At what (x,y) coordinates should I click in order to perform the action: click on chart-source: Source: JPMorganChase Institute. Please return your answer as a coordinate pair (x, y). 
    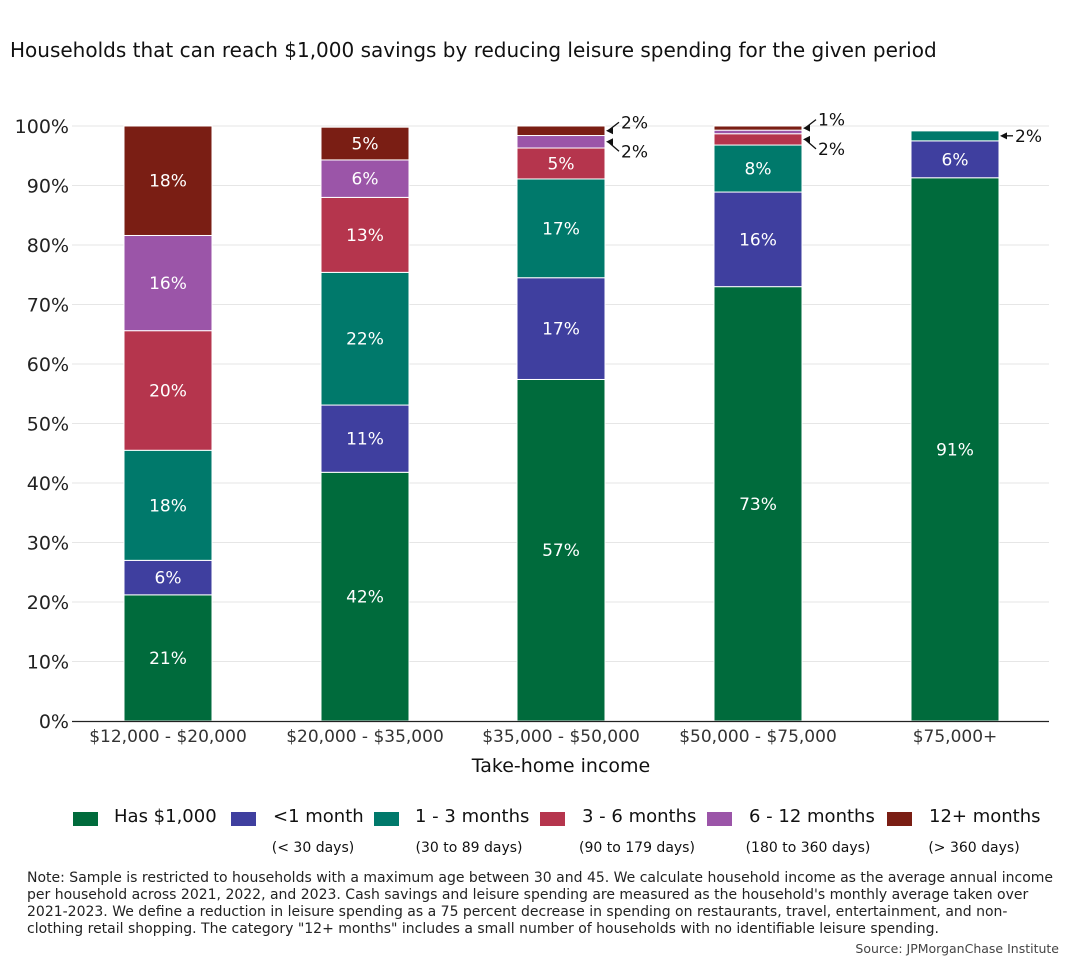
    Looking at the image, I should click on (957, 948).